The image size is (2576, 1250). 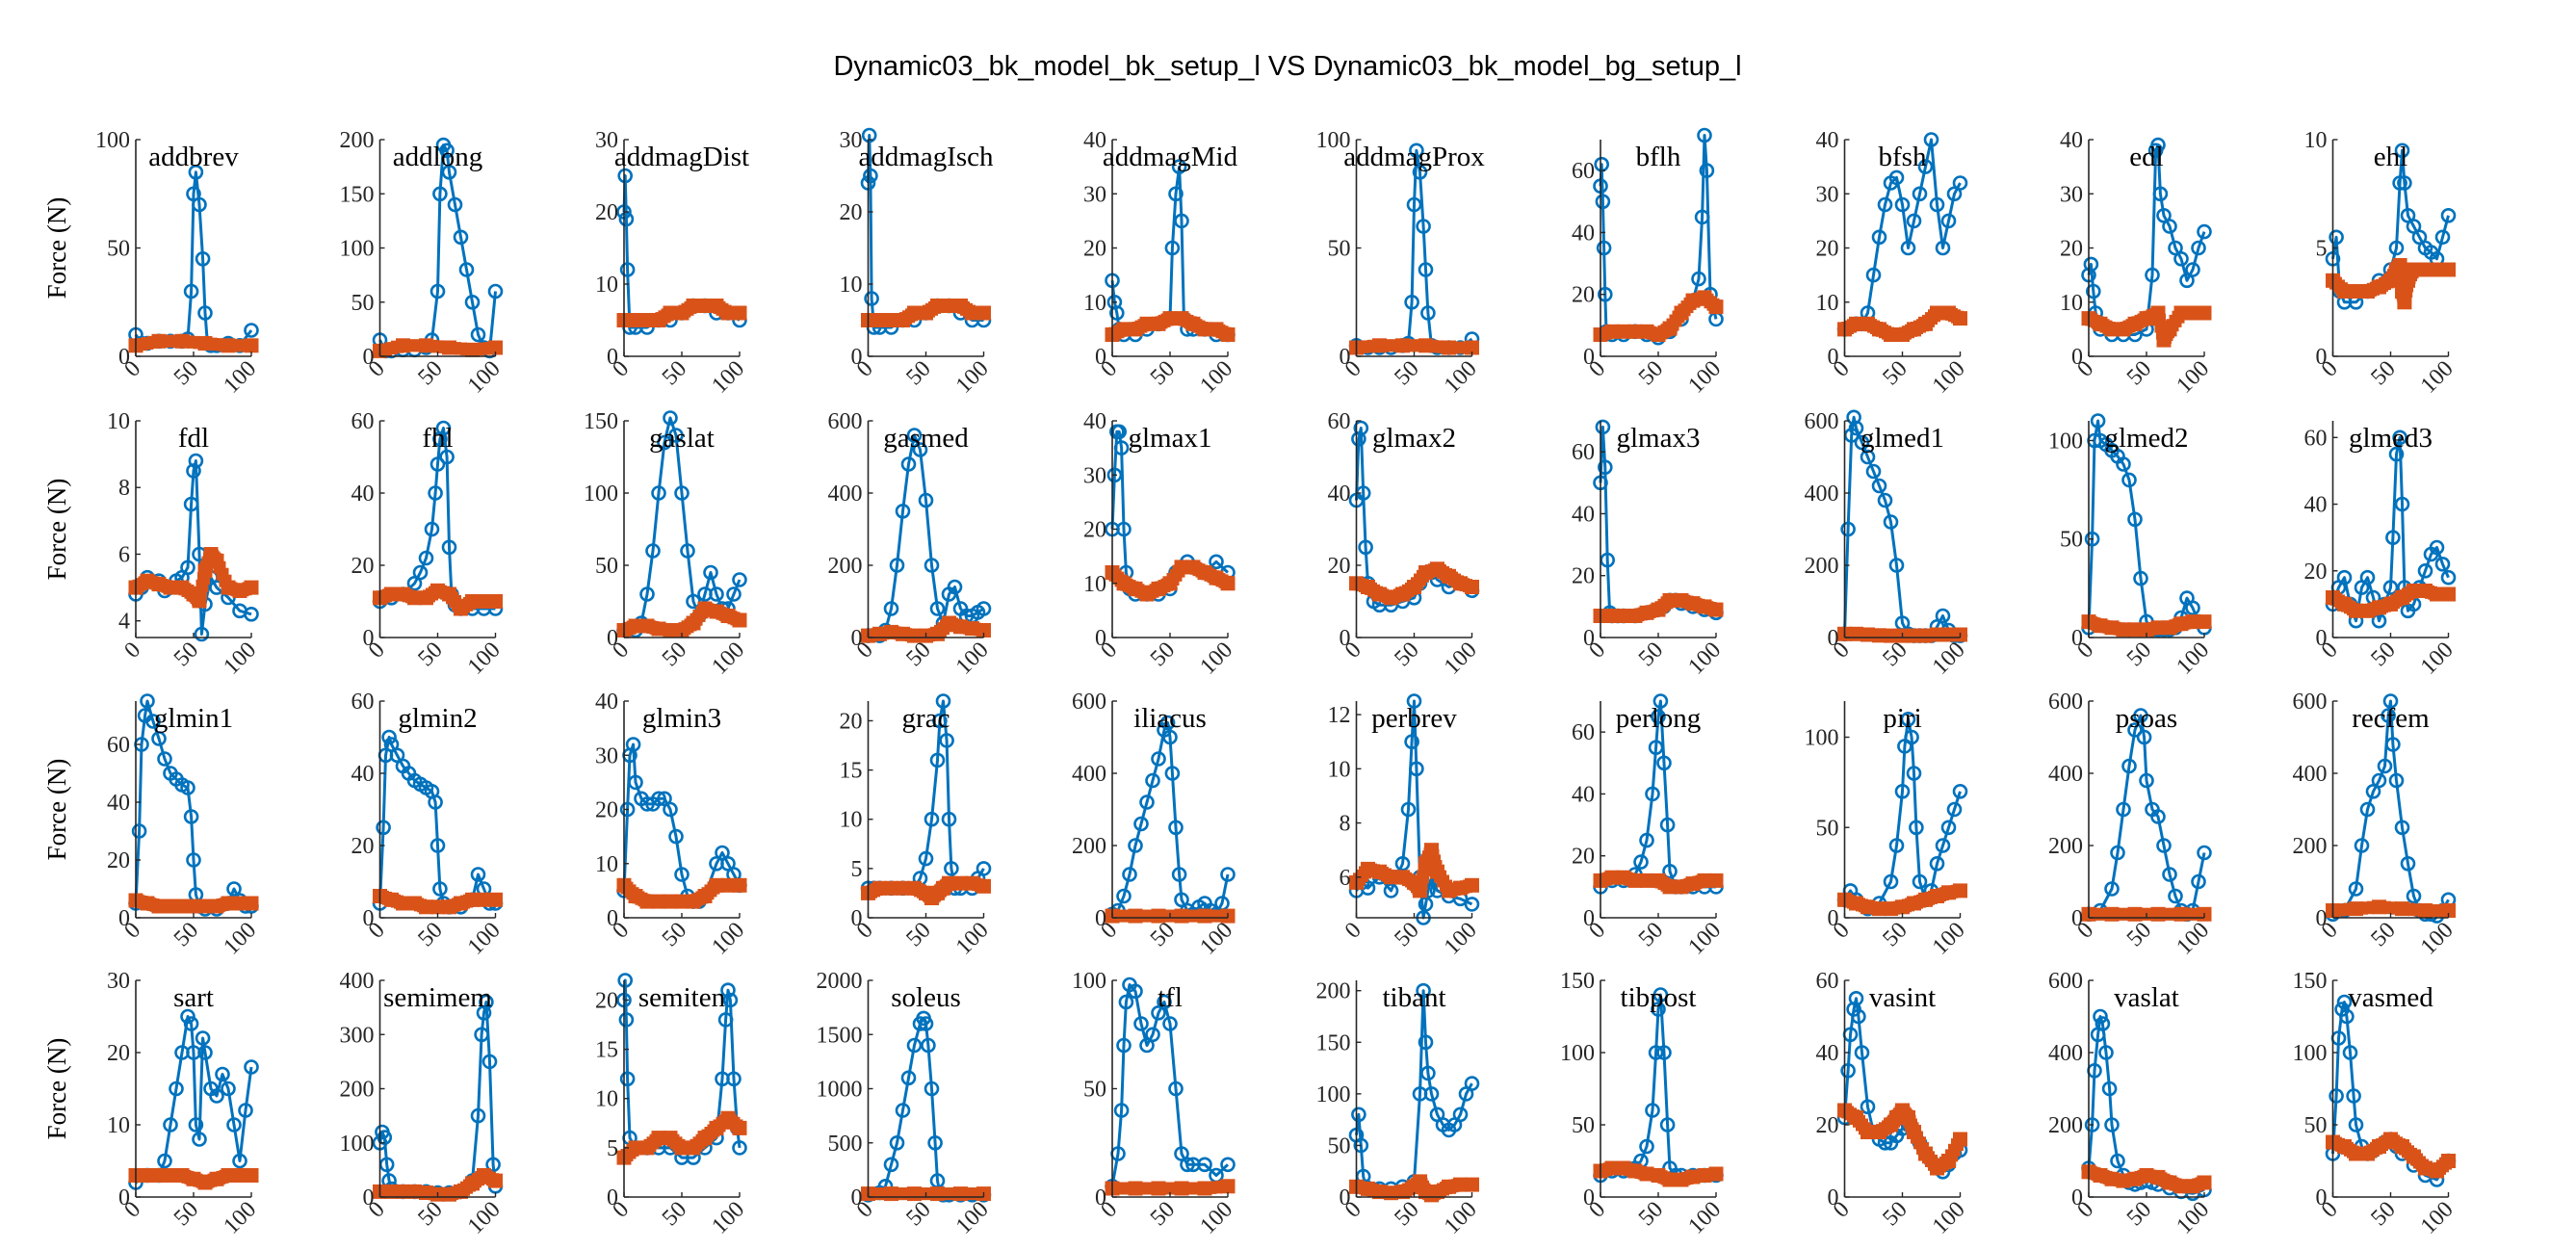 I want to click on subplot-title: addbrev, so click(x=193, y=157).